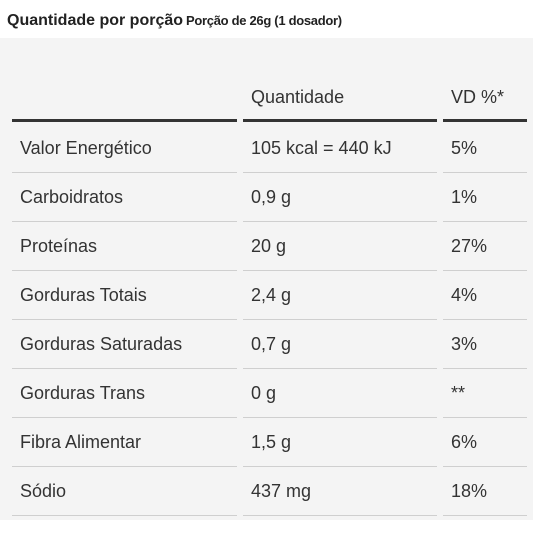 The width and height of the screenshot is (533, 533). What do you see at coordinates (464, 197) in the screenshot?
I see `daily-value: 1%` at bounding box center [464, 197].